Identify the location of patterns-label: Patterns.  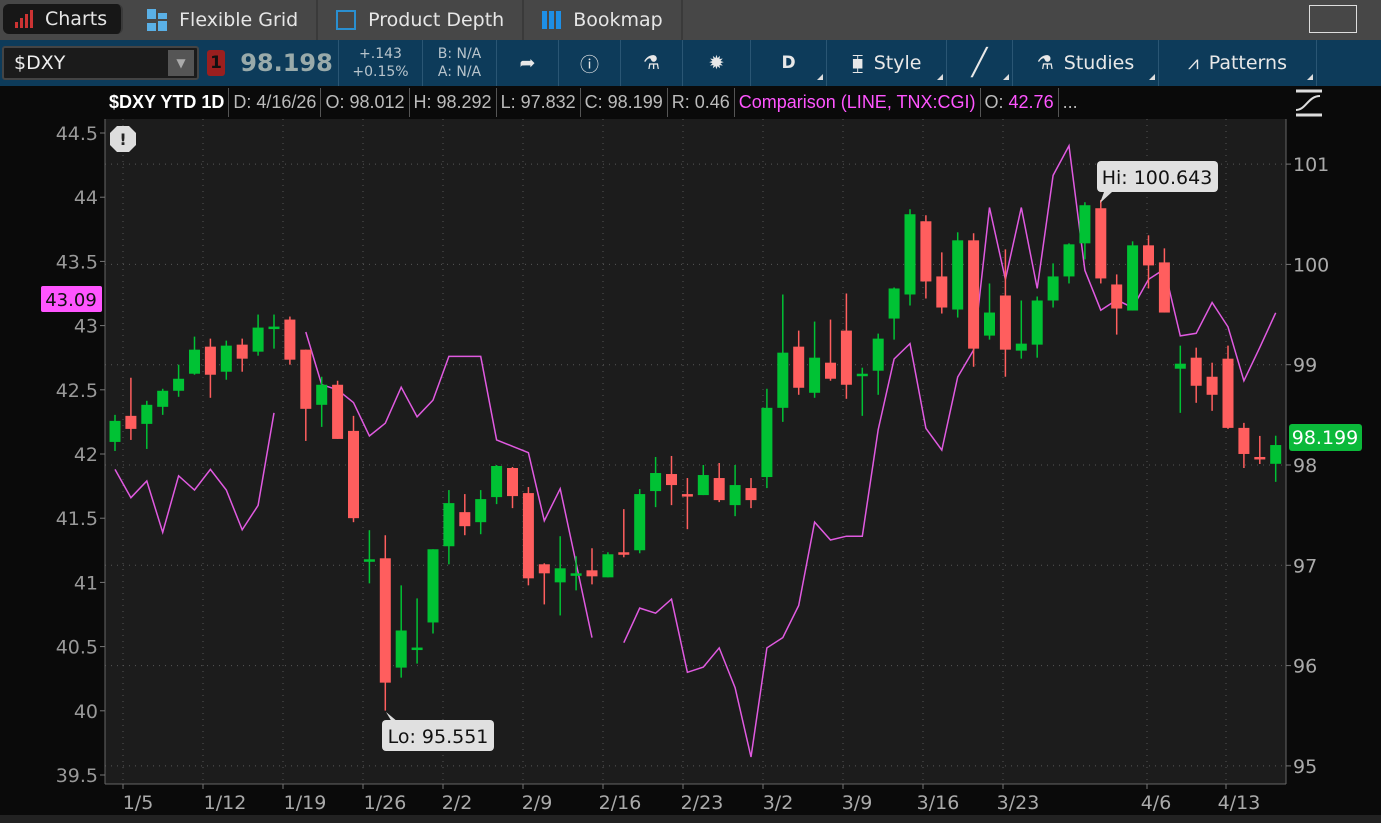
(1247, 63).